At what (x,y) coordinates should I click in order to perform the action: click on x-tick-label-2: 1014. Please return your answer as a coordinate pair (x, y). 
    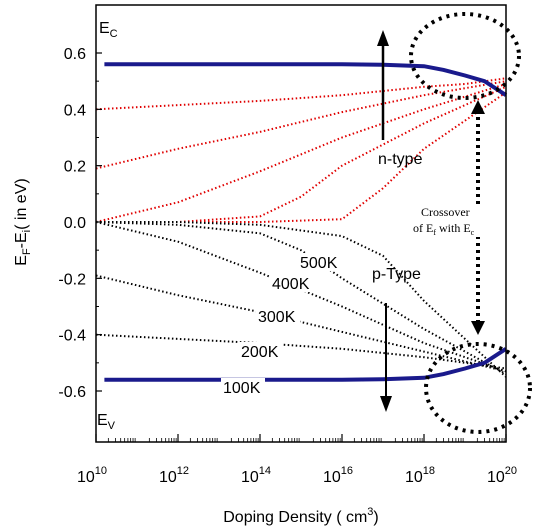
    Looking at the image, I should click on (256, 475).